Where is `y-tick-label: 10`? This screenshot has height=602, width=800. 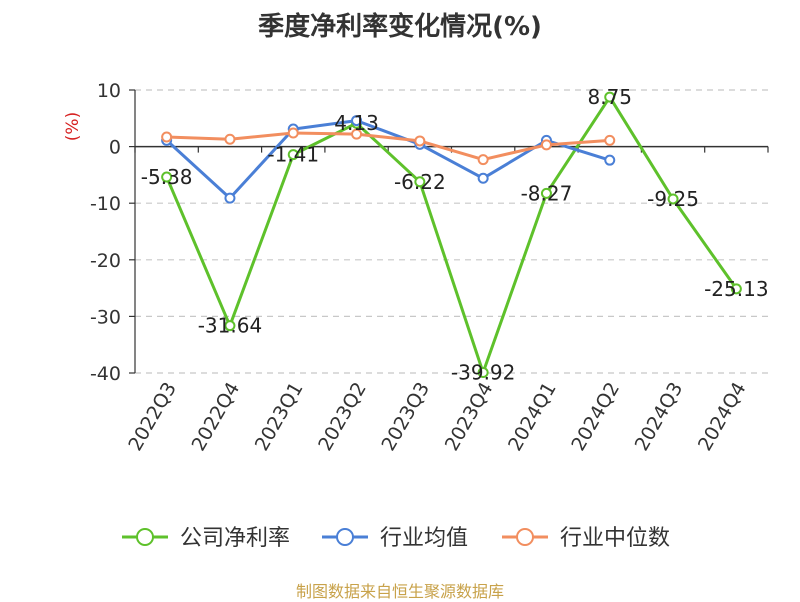 y-tick-label: 10 is located at coordinates (109, 91).